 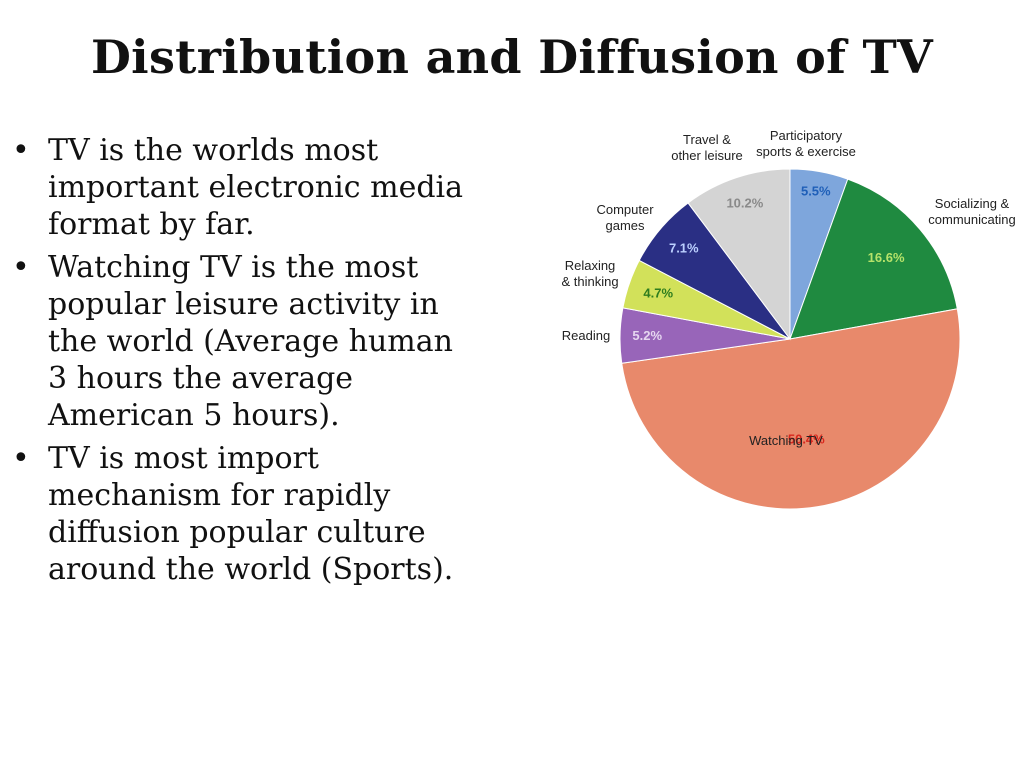 I want to click on pie-category-label: Reading, so click(x=586, y=335).